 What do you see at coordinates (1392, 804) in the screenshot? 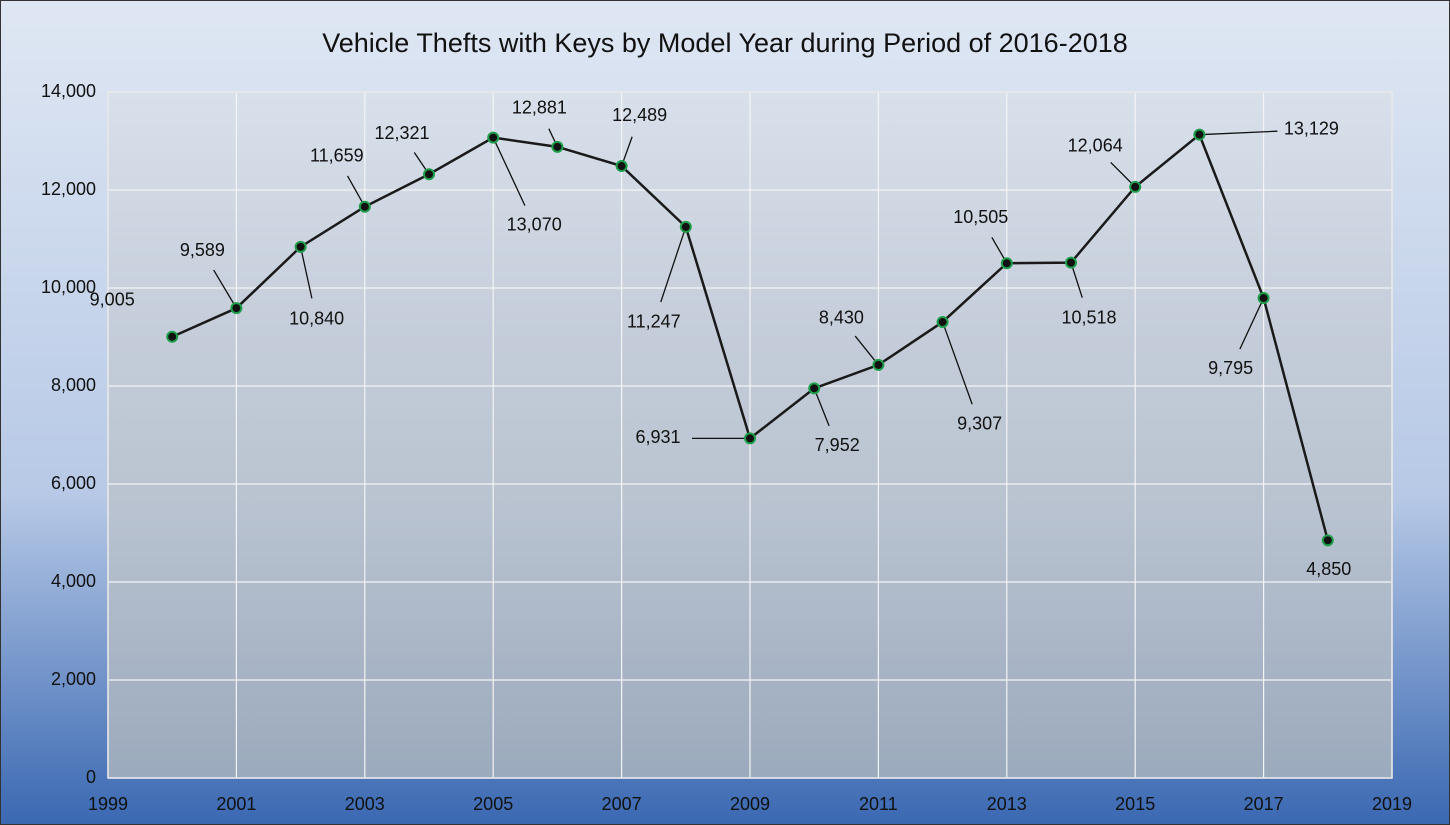
I see `x-tick-label: 2019` at bounding box center [1392, 804].